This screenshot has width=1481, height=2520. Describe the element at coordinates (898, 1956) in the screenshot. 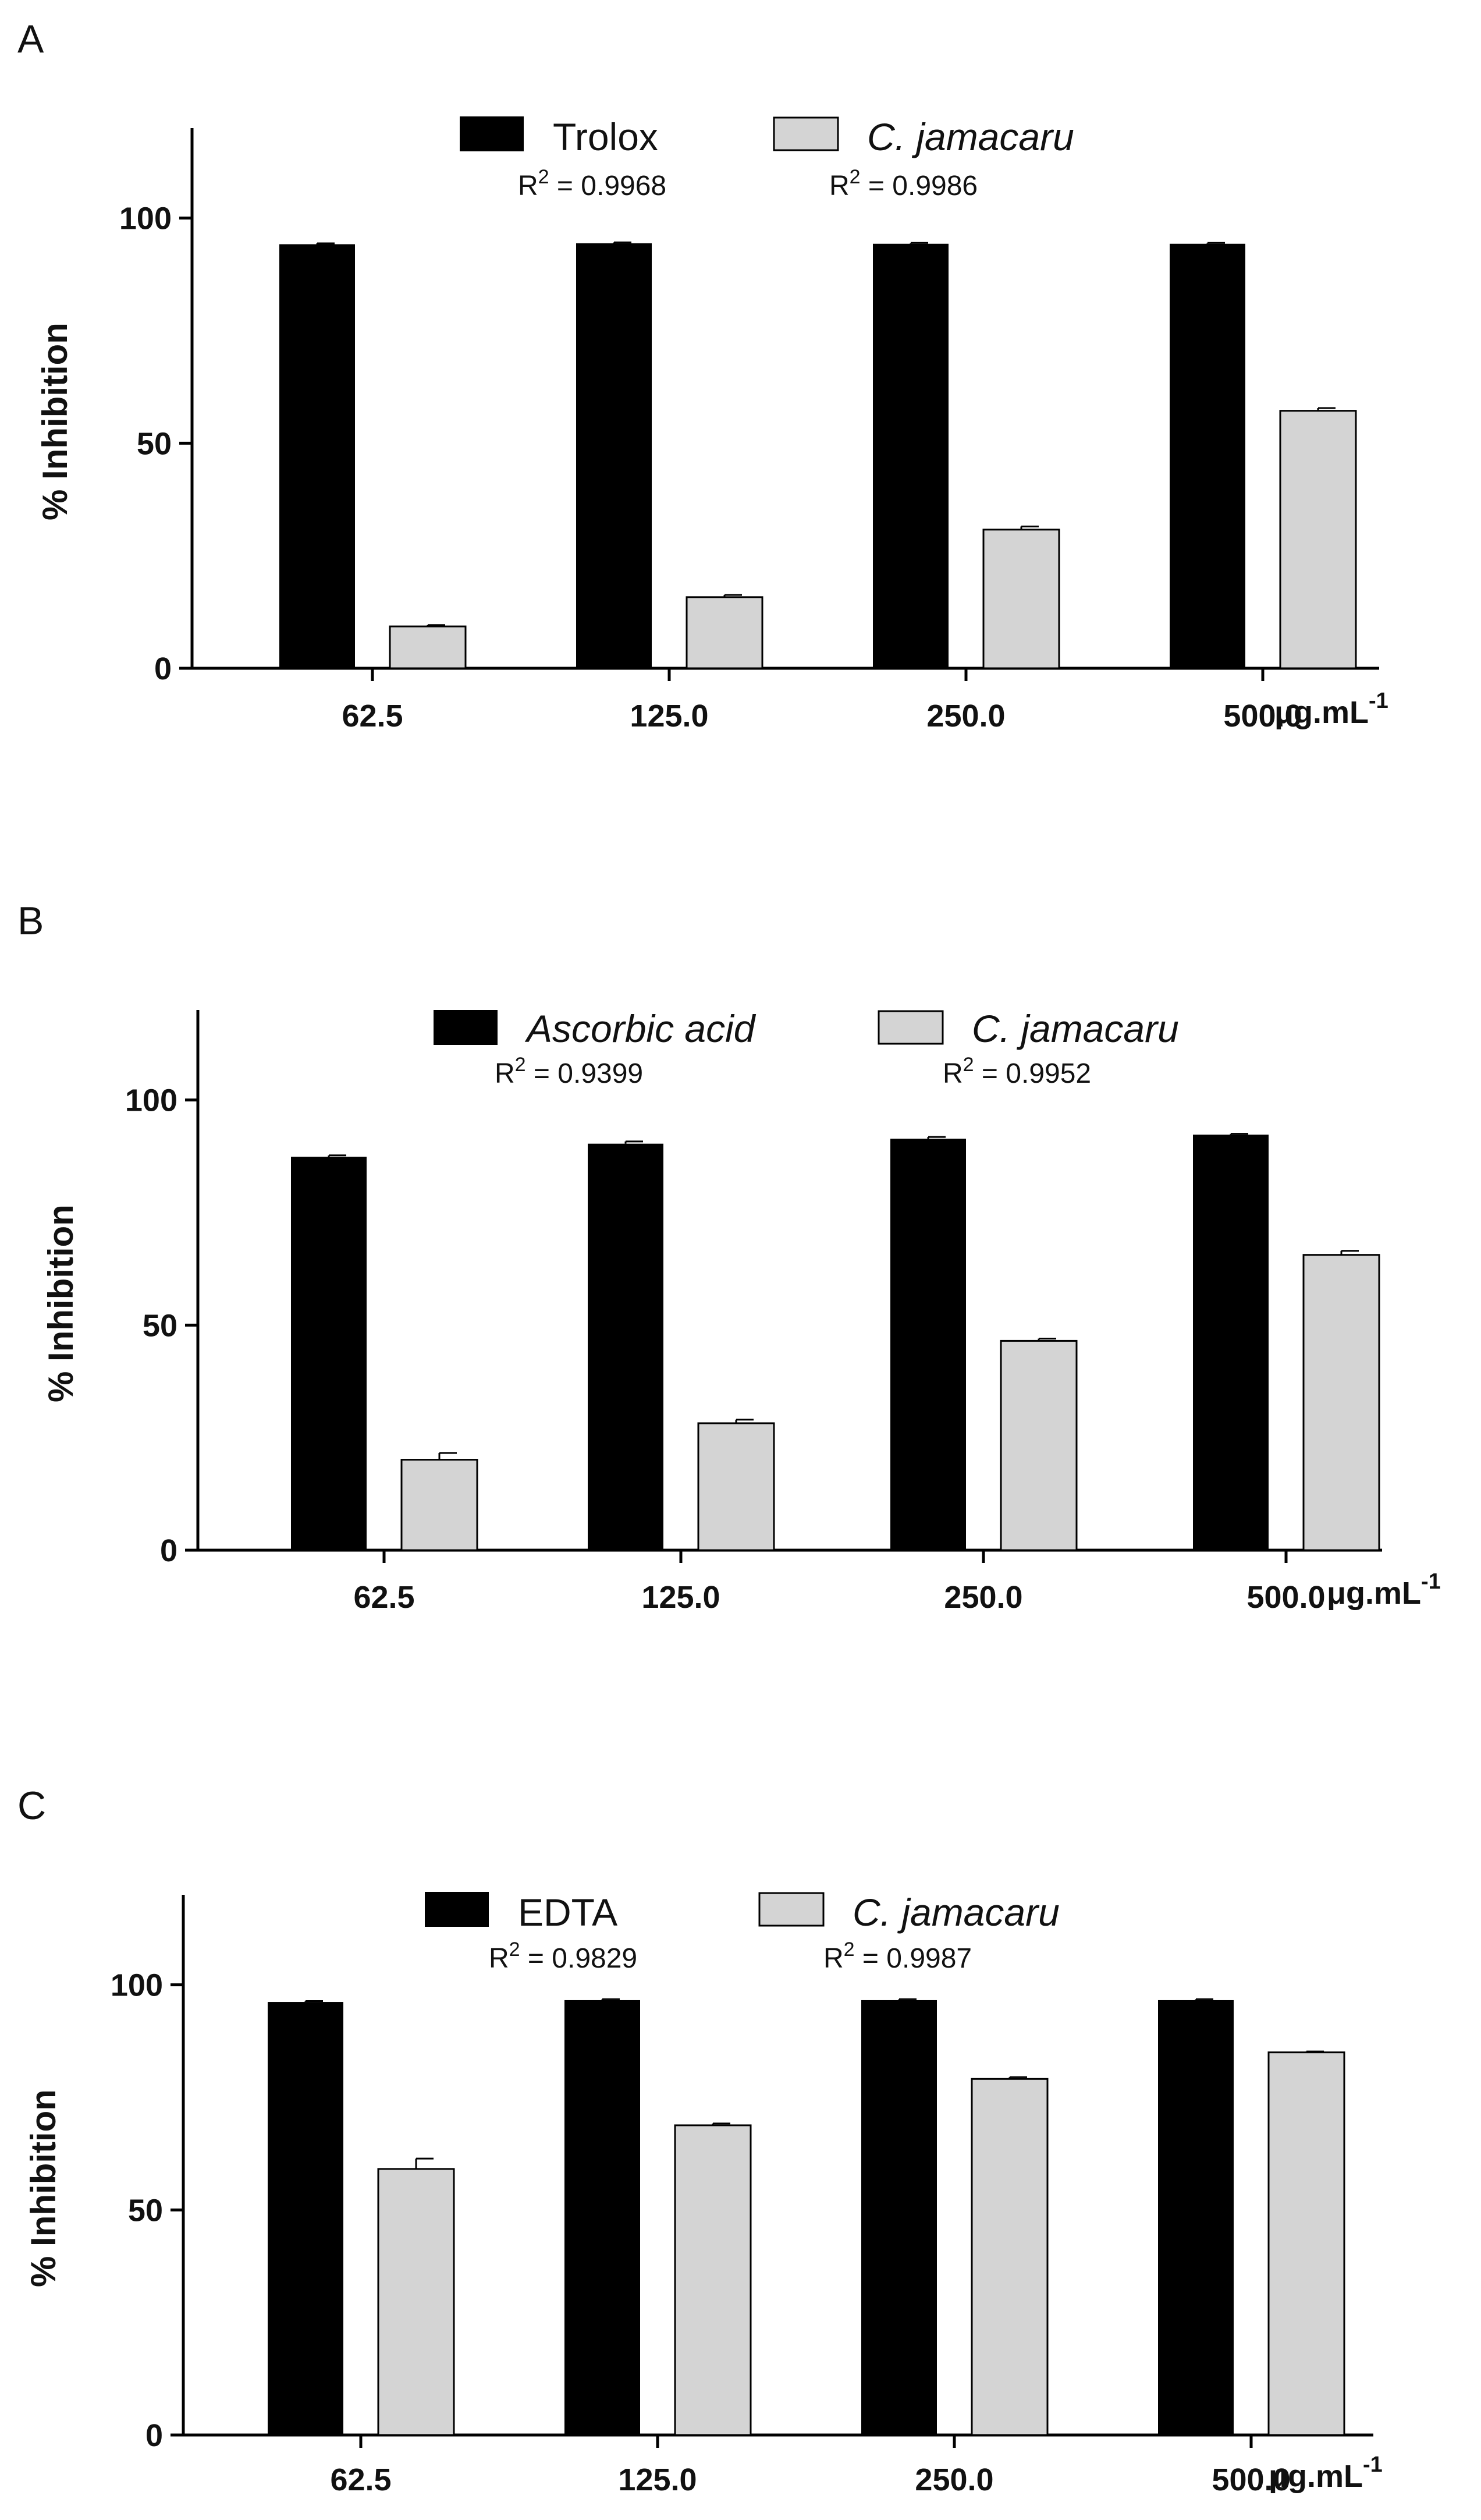

I see `r2-c-jamacaru: R2 = 0.9987` at that location.